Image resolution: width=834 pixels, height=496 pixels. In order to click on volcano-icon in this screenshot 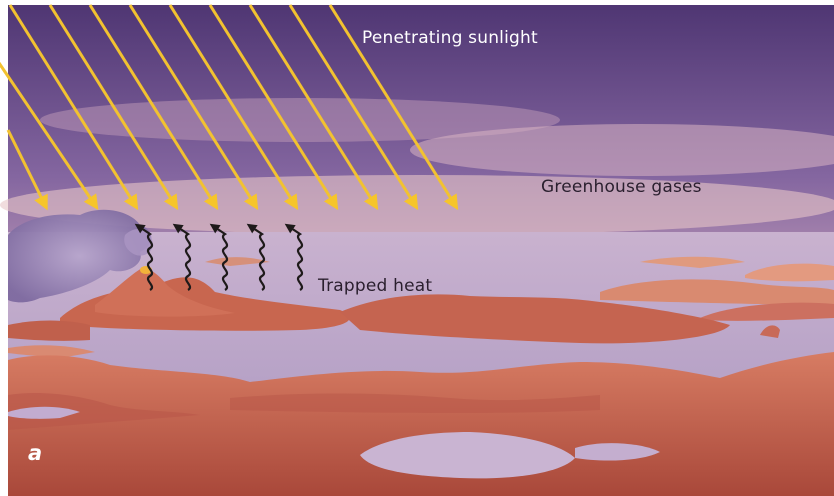, I will do `click(165, 292)`.